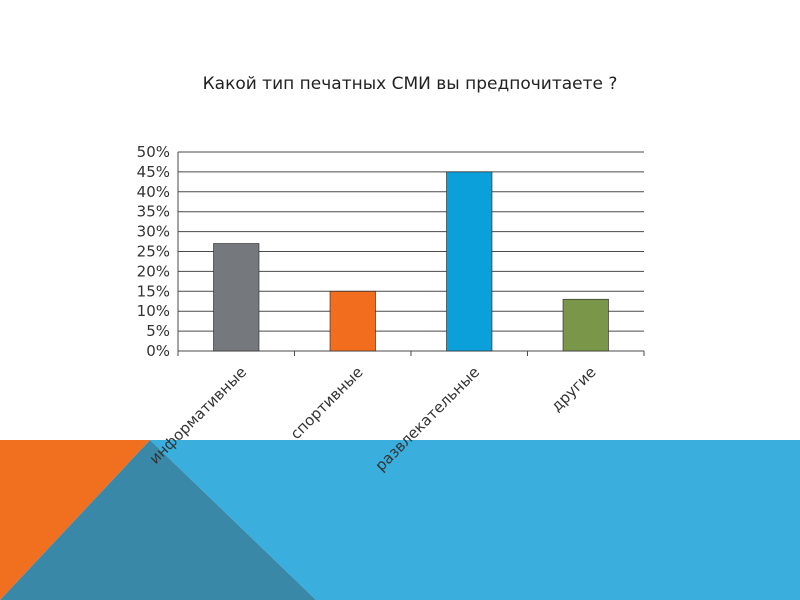 The image size is (800, 600). I want to click on y-tick-label: 0%, so click(158, 351).